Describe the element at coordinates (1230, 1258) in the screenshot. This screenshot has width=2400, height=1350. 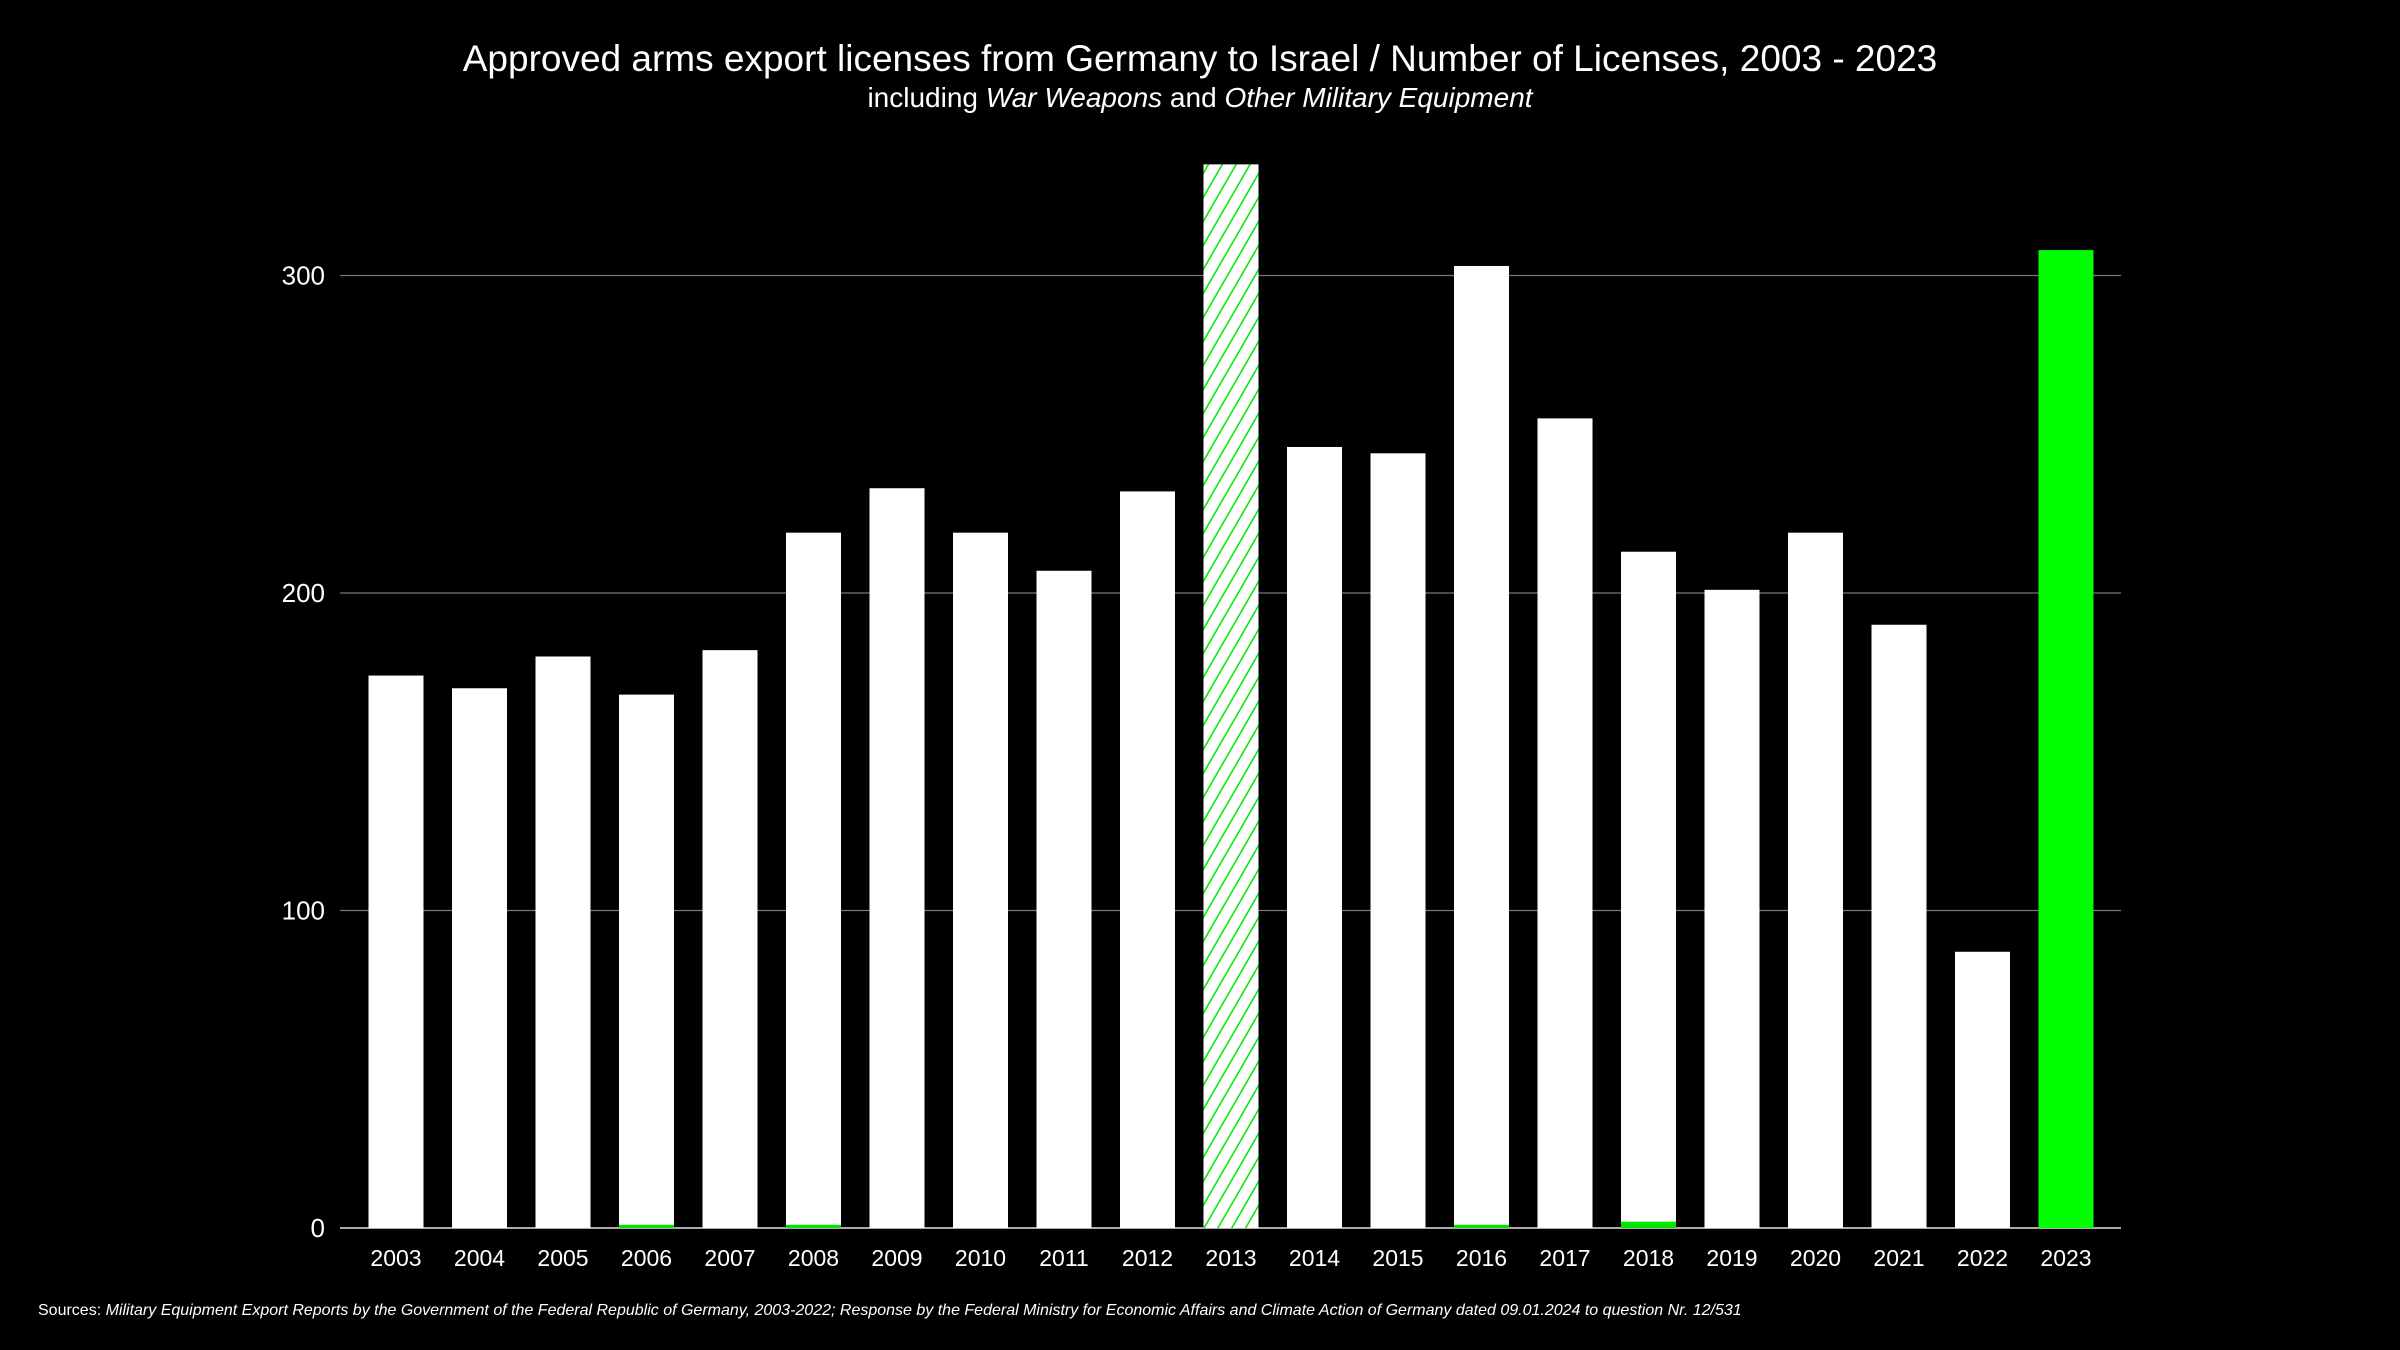
I see `x-tick-label: 2013` at that location.